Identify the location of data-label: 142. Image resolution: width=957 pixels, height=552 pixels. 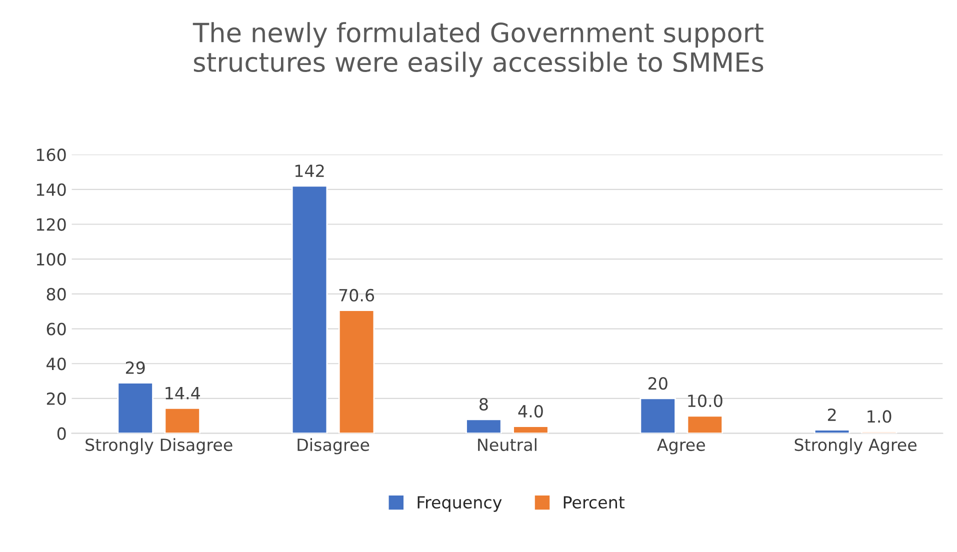
(309, 170).